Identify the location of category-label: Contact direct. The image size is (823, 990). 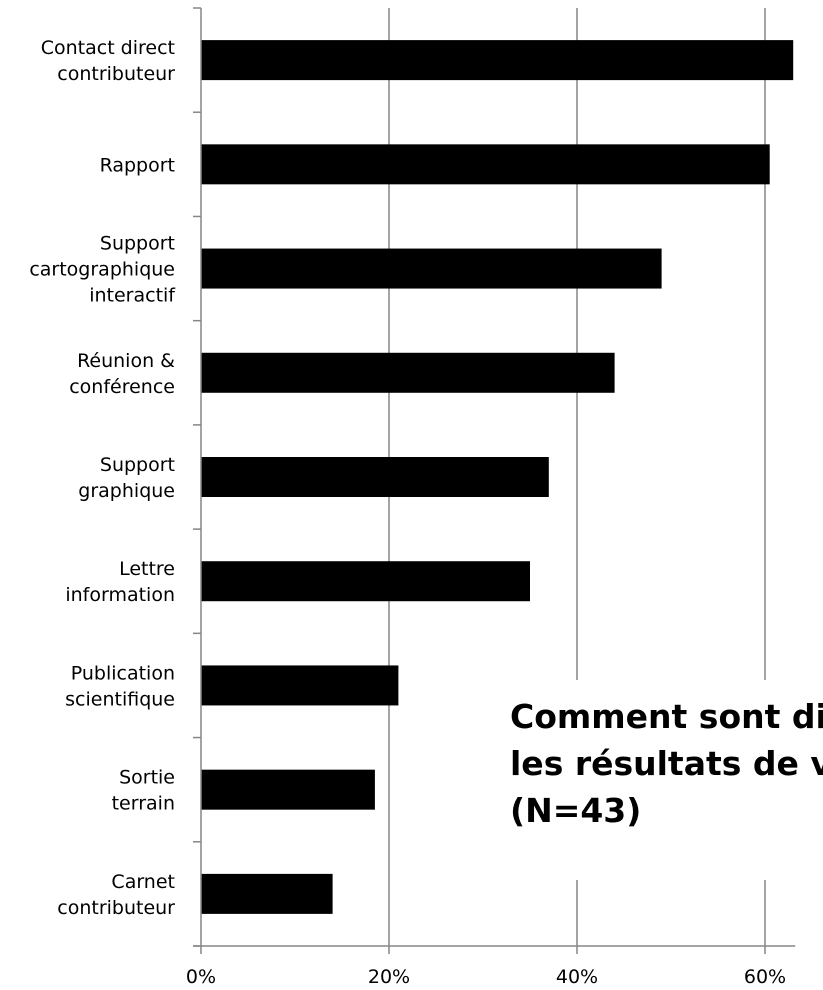
(108, 48).